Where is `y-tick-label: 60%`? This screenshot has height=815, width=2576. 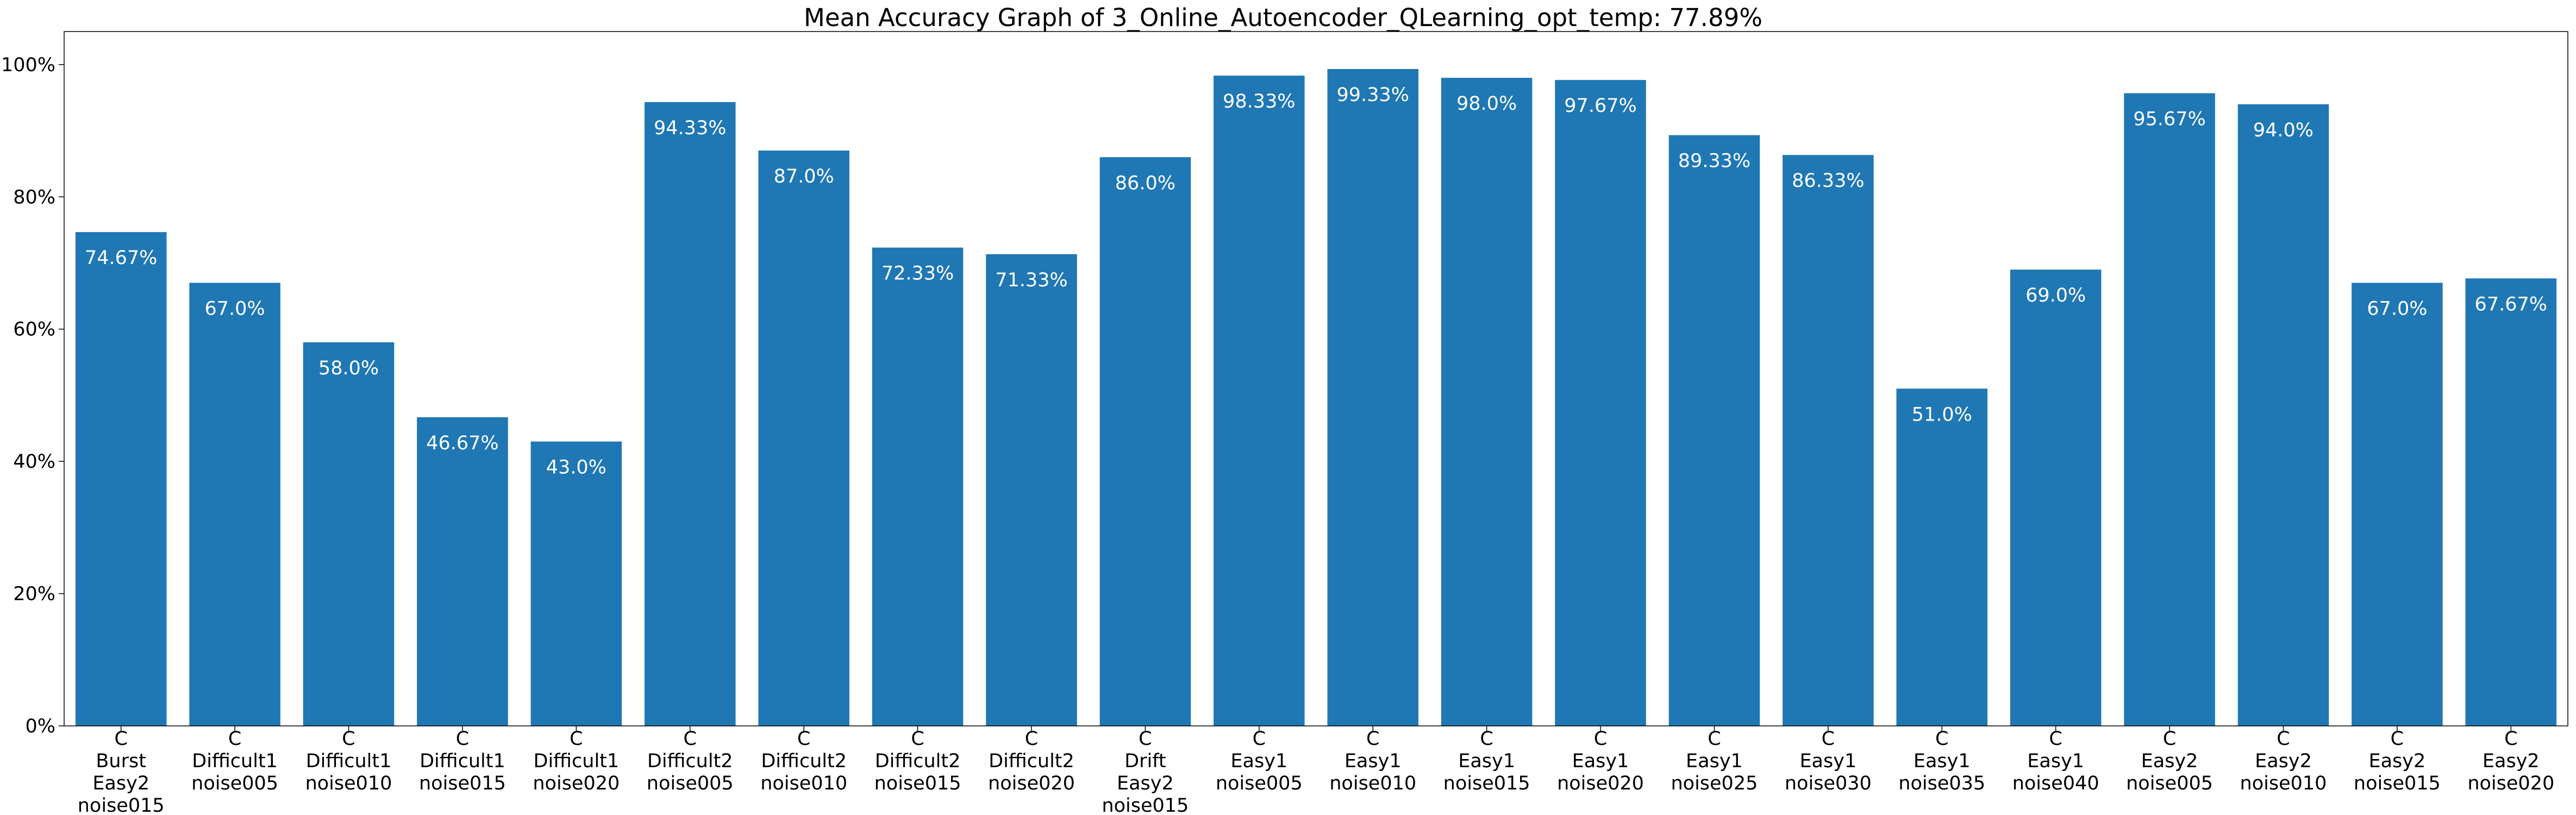
y-tick-label: 60% is located at coordinates (34, 330).